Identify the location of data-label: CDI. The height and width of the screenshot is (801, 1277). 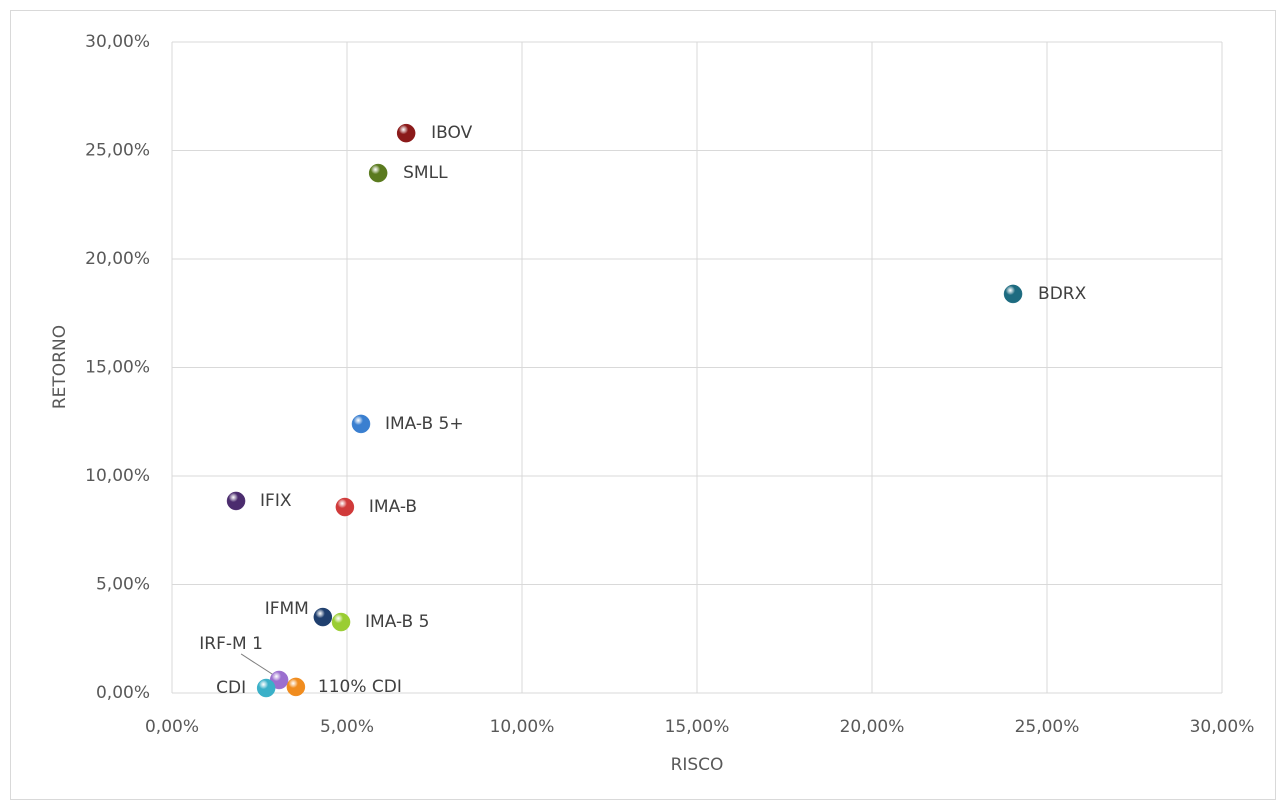
(231, 688).